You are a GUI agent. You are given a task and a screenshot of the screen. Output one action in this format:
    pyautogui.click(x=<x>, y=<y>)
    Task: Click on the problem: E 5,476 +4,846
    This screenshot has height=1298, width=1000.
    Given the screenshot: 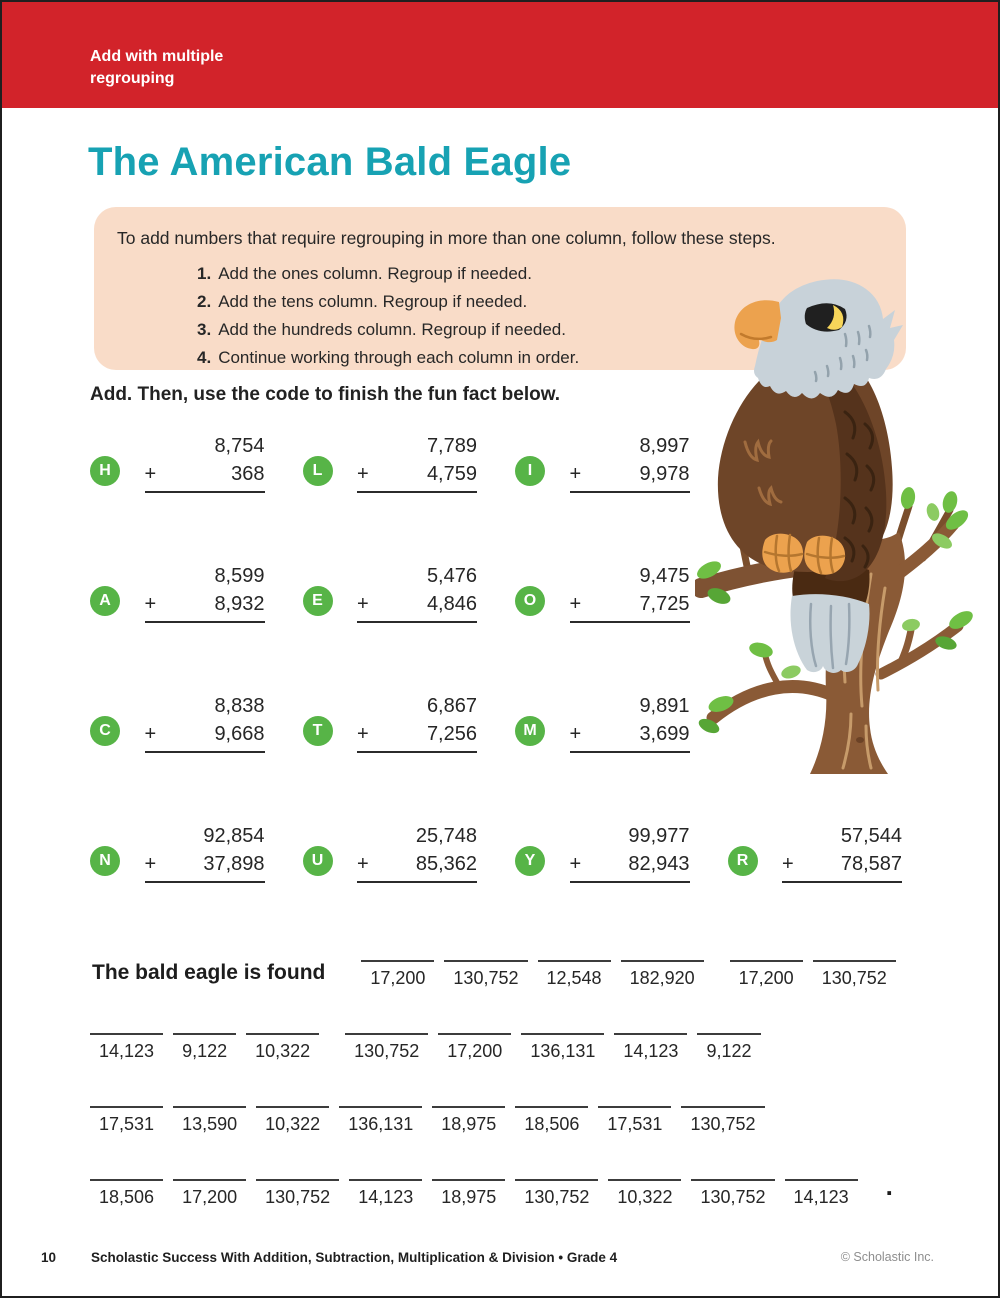 What is the action you would take?
    pyautogui.click(x=409, y=605)
    